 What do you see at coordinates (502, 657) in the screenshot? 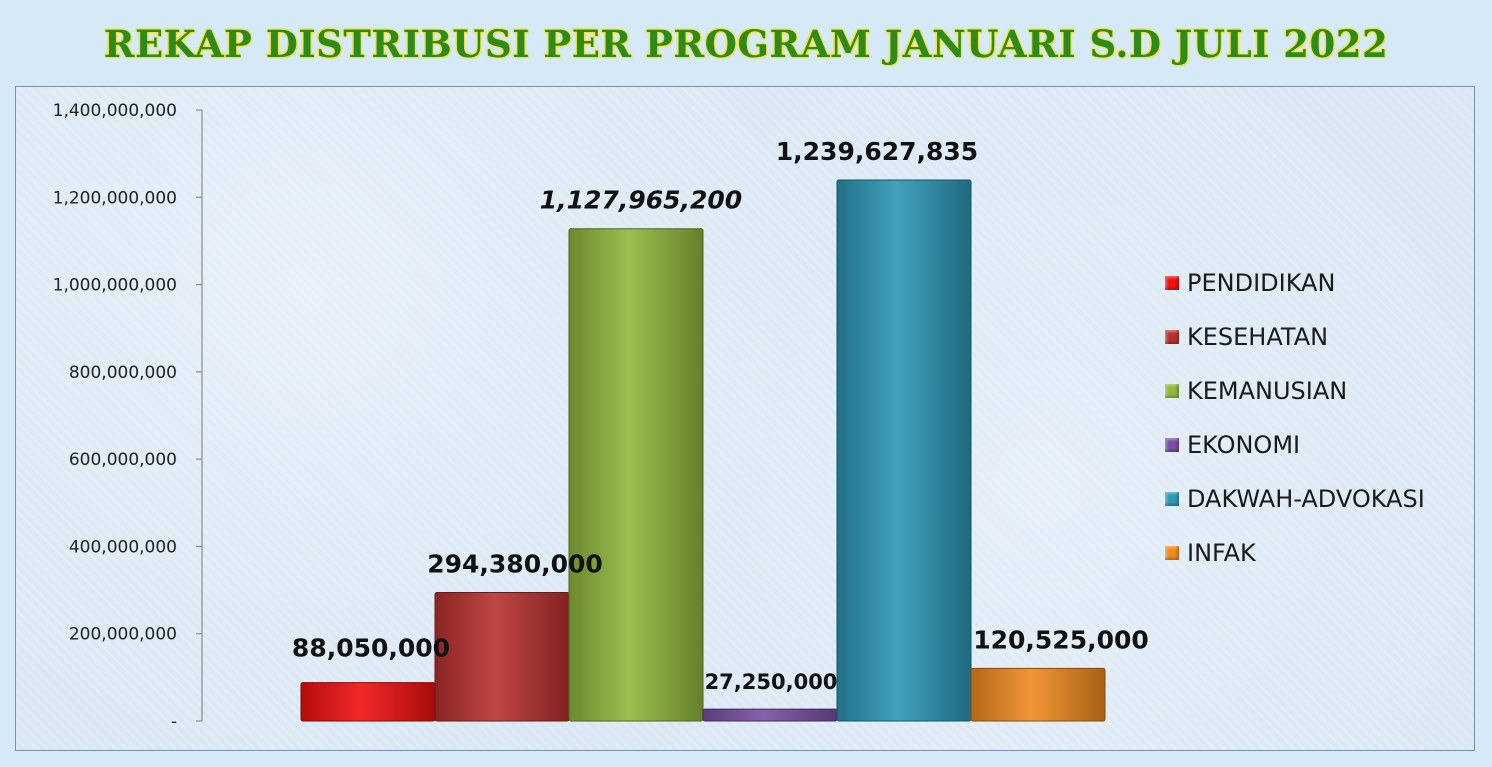
I see `bar-kesehatan` at bounding box center [502, 657].